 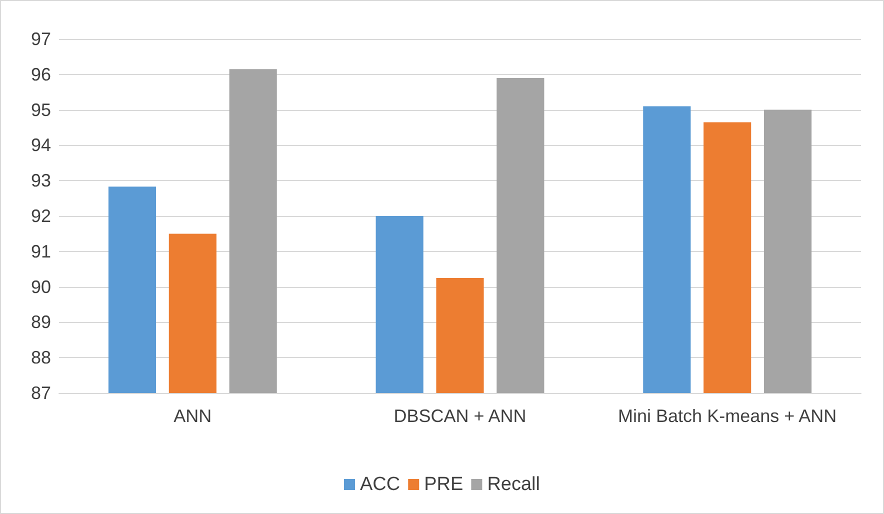 I want to click on legend-label: PRE, so click(x=444, y=484).